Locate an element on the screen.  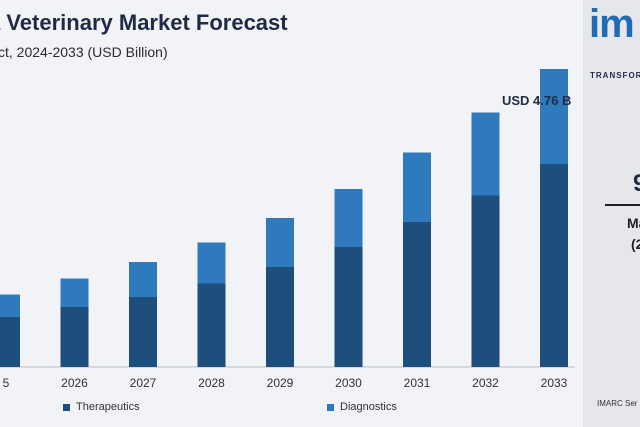
bar-therapeutics-2031 is located at coordinates (417, 294).